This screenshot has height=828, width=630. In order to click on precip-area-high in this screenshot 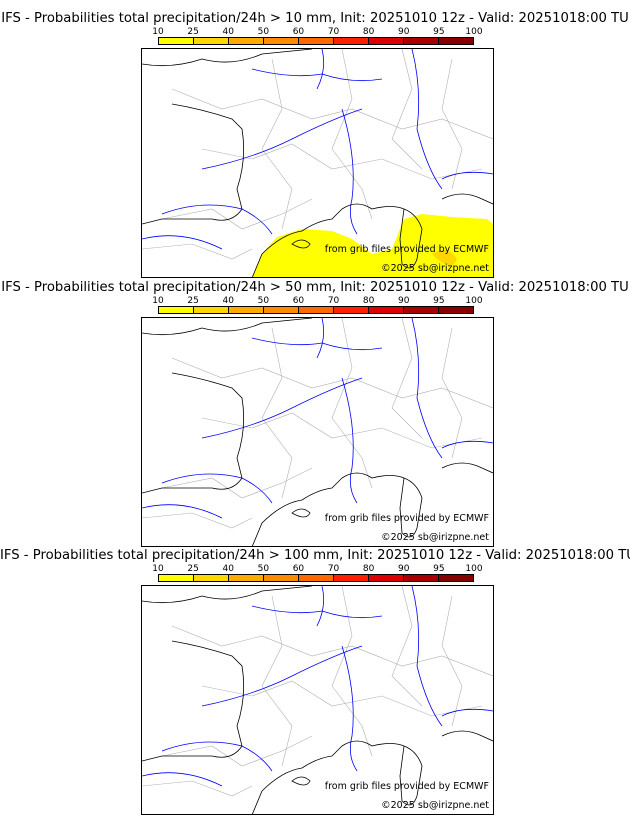, I will do `click(444, 258)`.